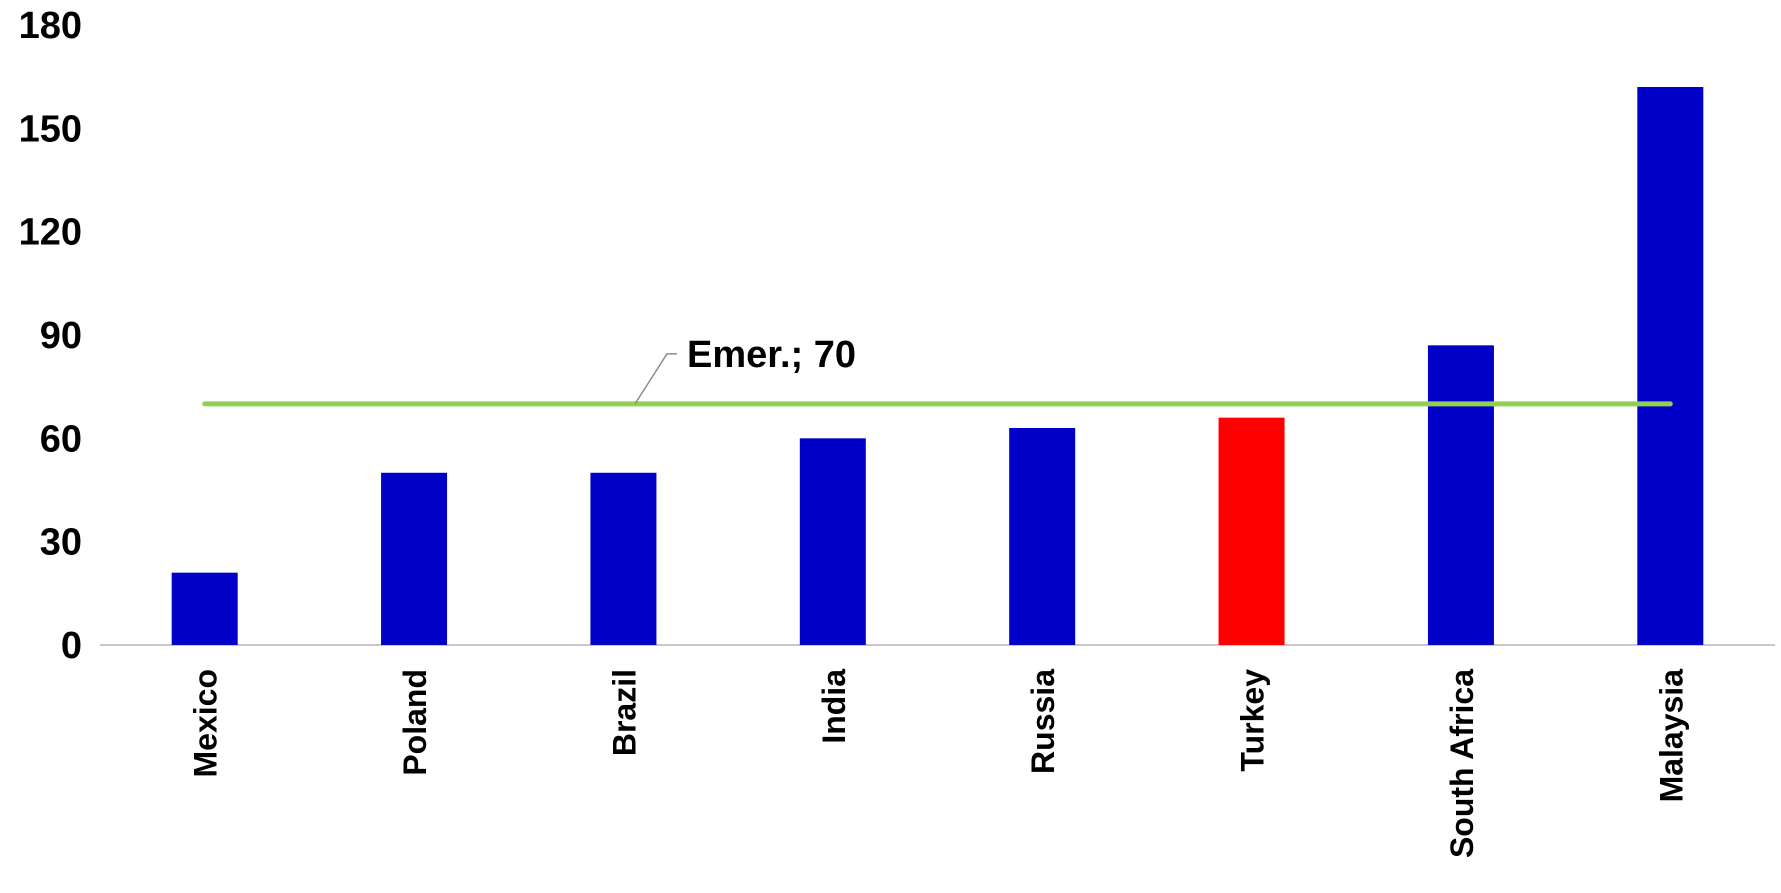 The image size is (1781, 893). Describe the element at coordinates (50, 129) in the screenshot. I see `y-tick-label: 150` at that location.